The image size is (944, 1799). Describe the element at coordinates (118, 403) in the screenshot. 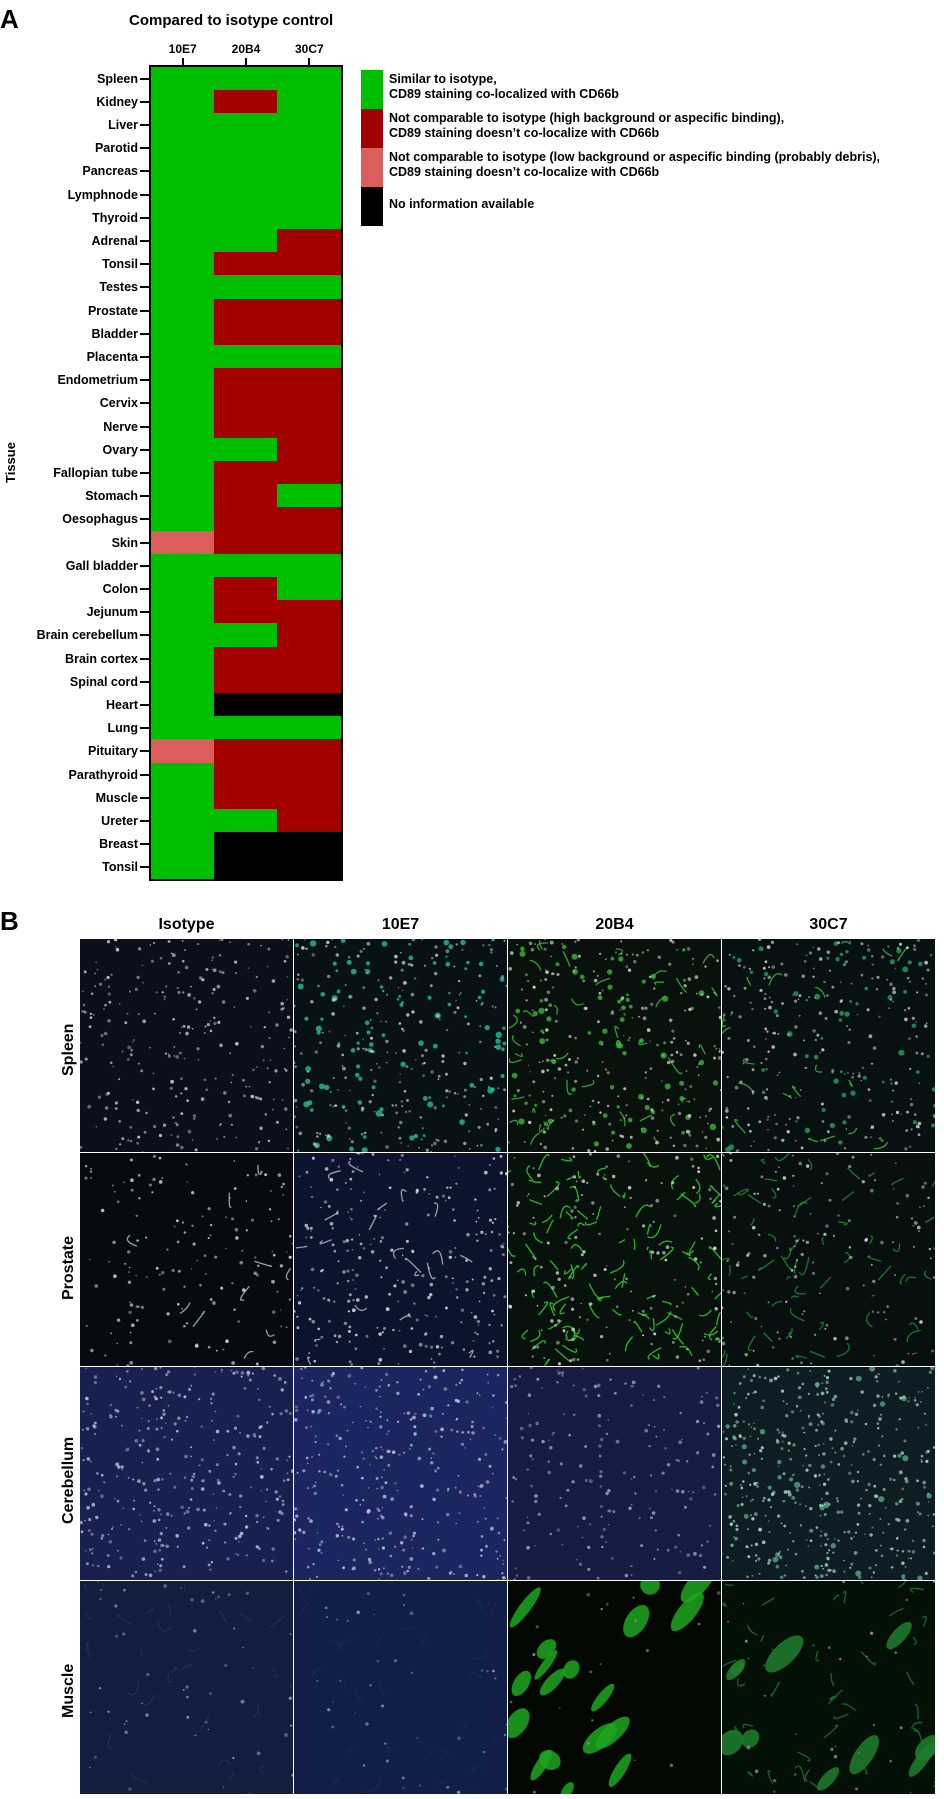

I see `row-label: Cervix` at that location.